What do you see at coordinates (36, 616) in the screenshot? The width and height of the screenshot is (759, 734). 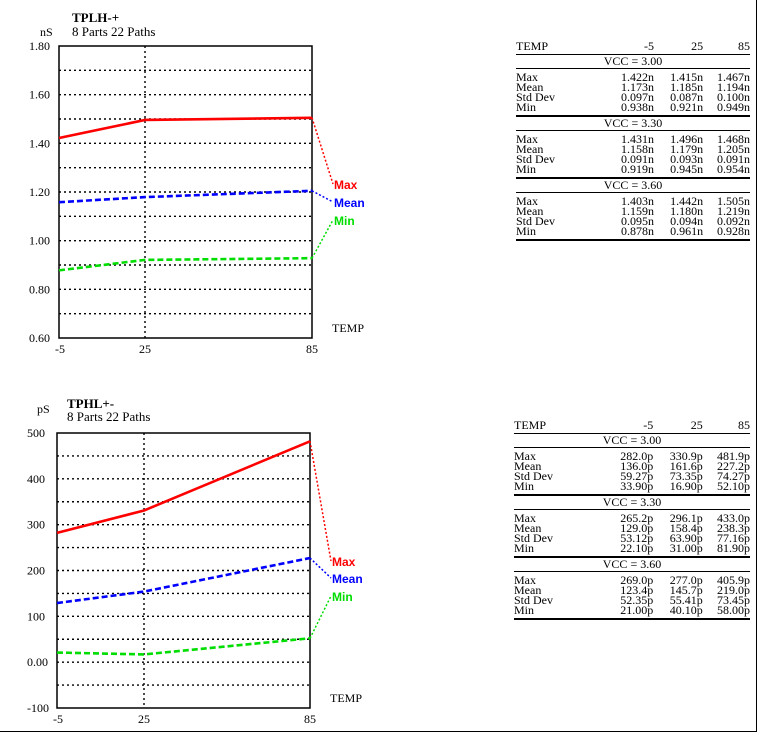 I see `y-tick-label: 100` at bounding box center [36, 616].